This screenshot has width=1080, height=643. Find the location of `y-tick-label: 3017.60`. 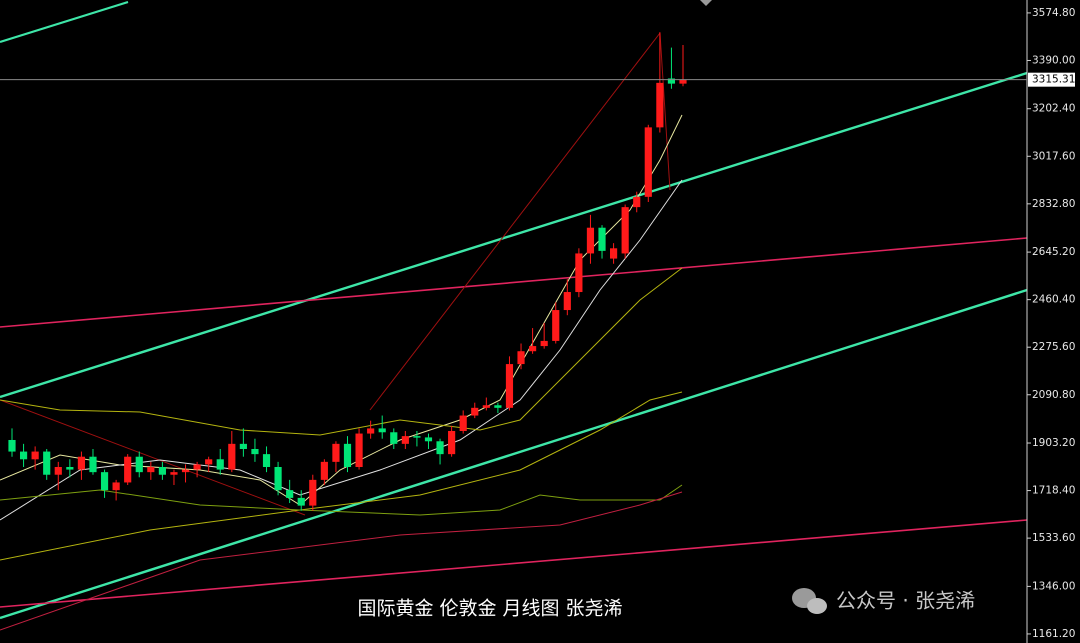

y-tick-label: 3017.60 is located at coordinates (1053, 156).